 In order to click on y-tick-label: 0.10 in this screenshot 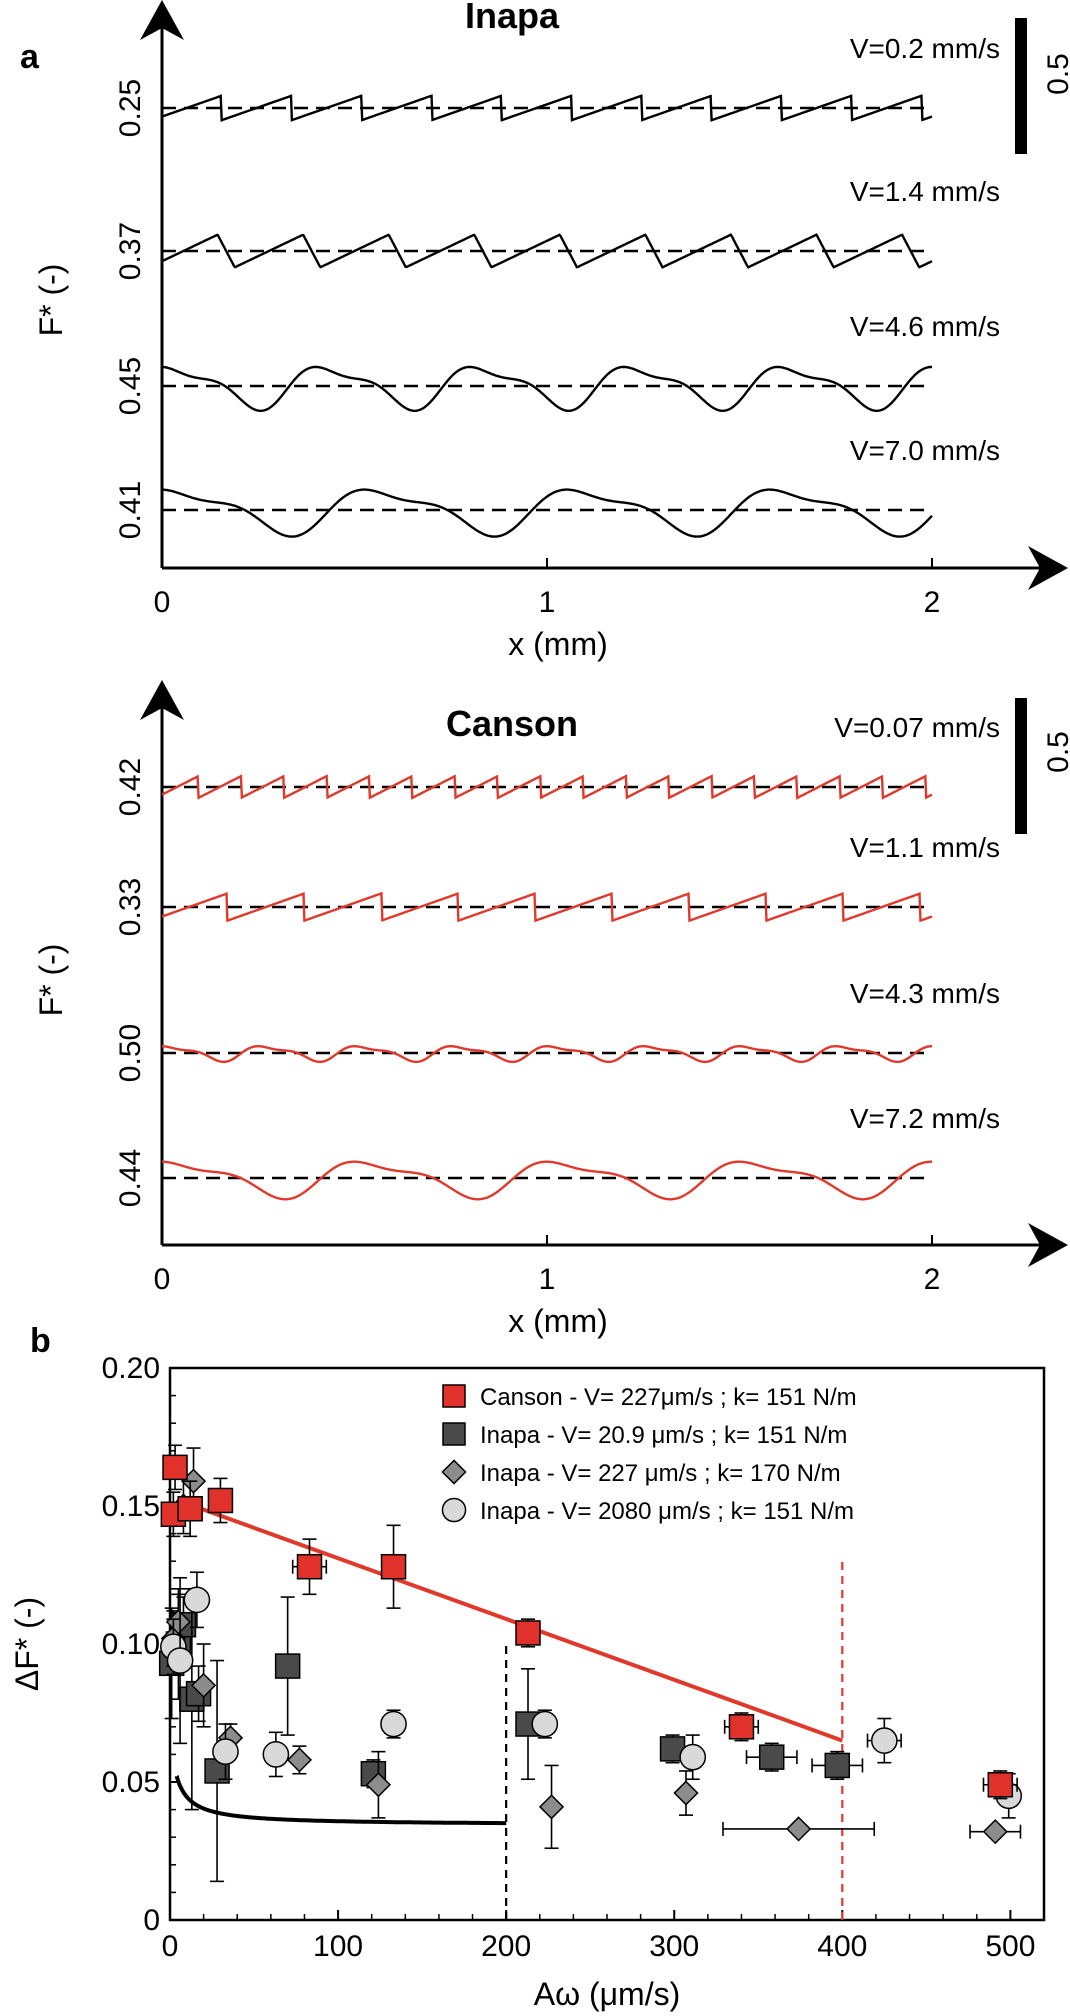, I will do `click(131, 1644)`.